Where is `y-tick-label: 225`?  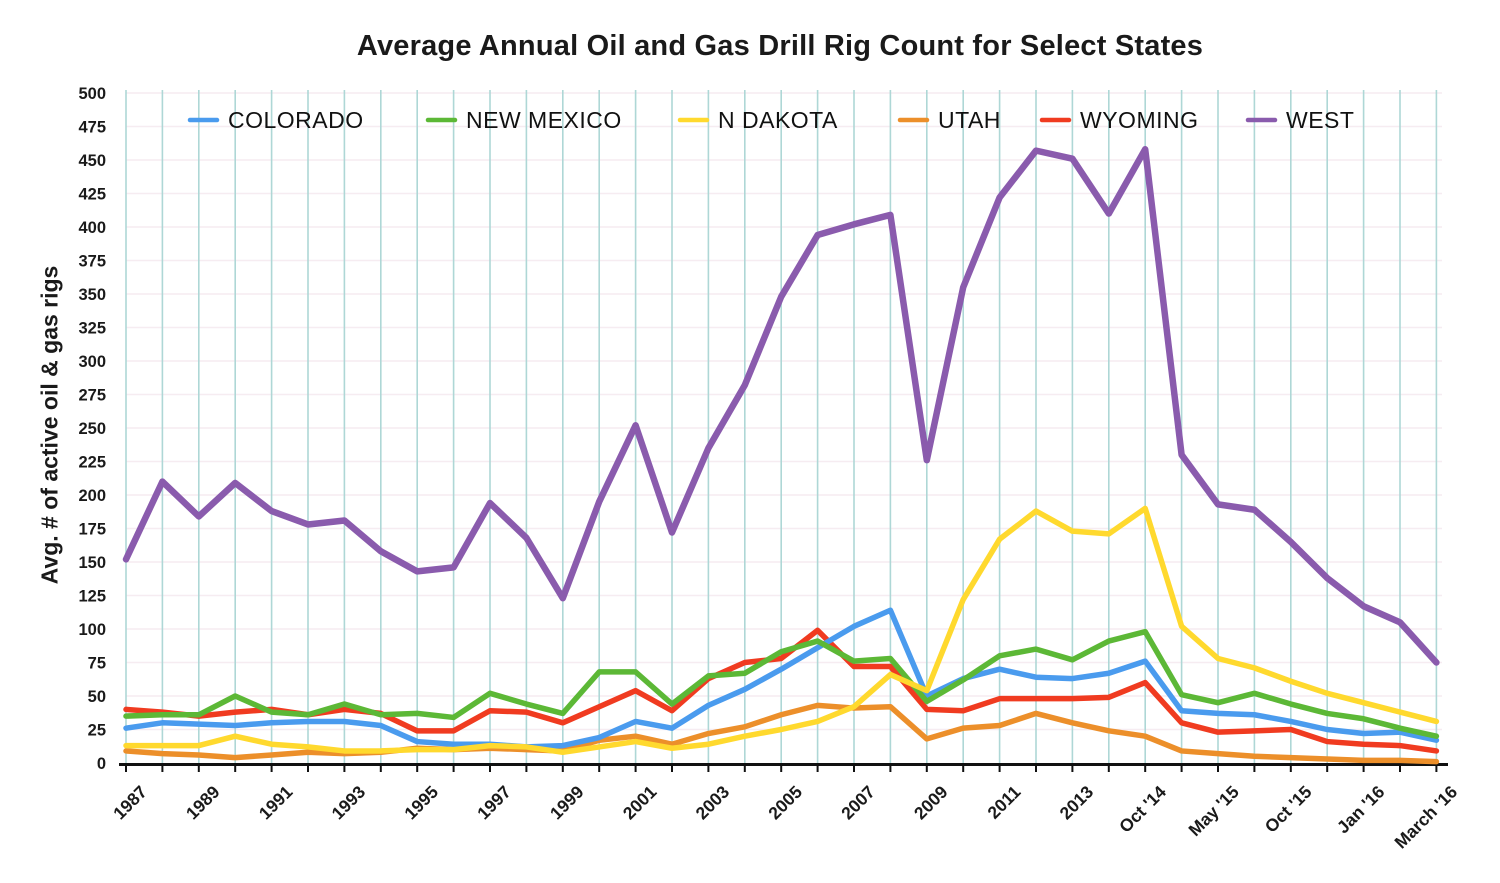
y-tick-label: 225 is located at coordinates (92, 463).